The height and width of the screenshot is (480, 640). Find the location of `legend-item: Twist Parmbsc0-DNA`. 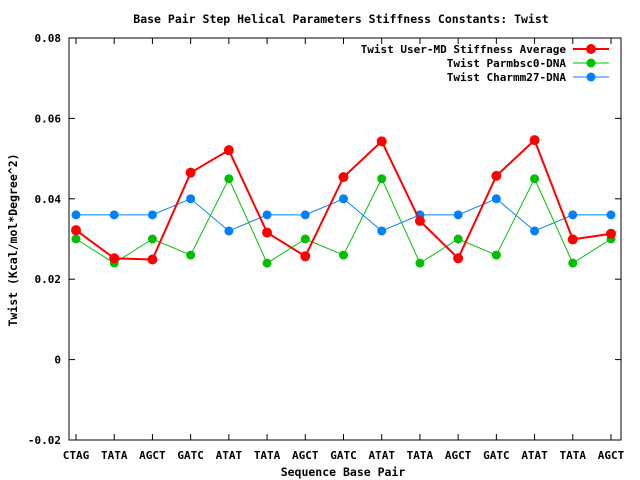

legend-item: Twist Parmbsc0-DNA is located at coordinates (528, 63).